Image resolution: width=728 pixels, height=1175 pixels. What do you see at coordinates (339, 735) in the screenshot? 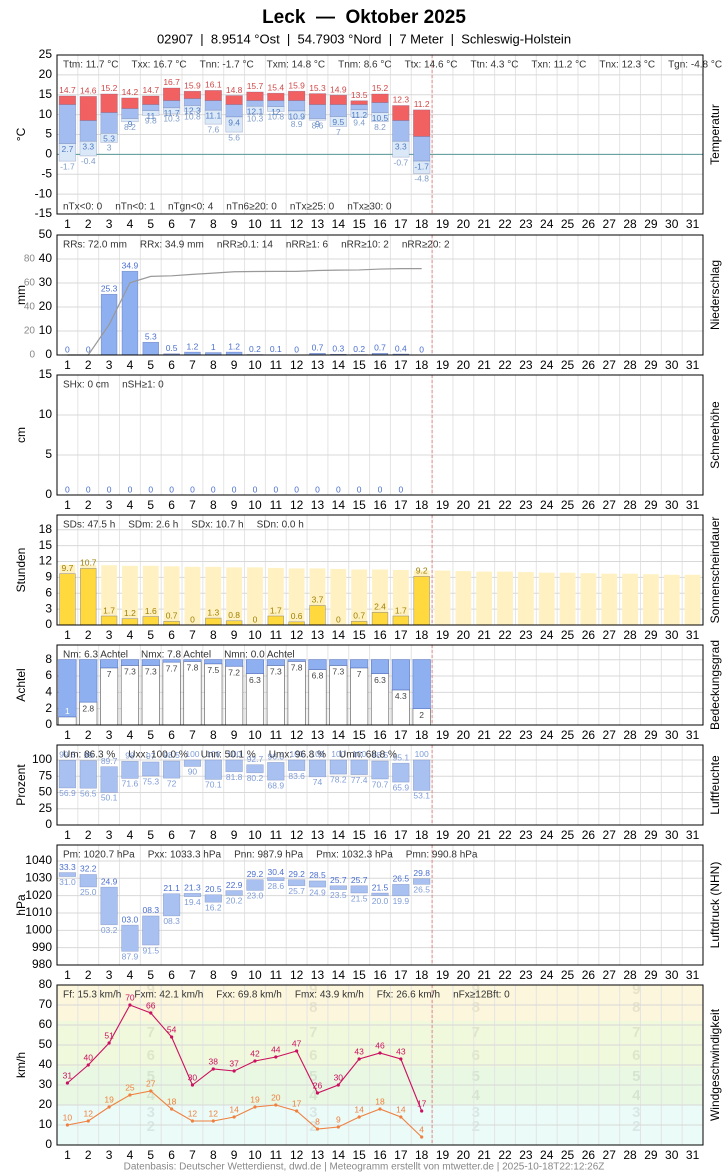
I see `x-tick-label: 14` at bounding box center [339, 735].